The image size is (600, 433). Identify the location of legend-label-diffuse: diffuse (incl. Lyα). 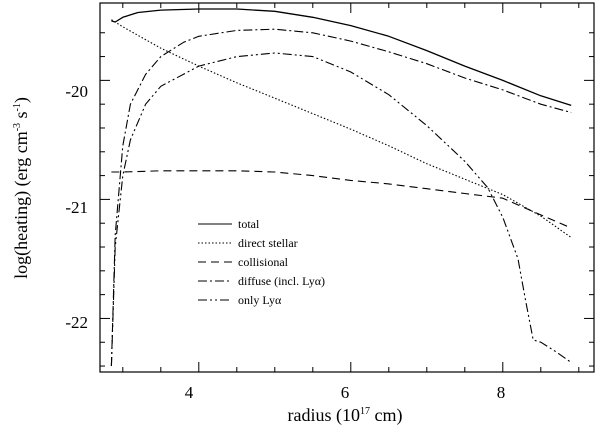
(281, 281).